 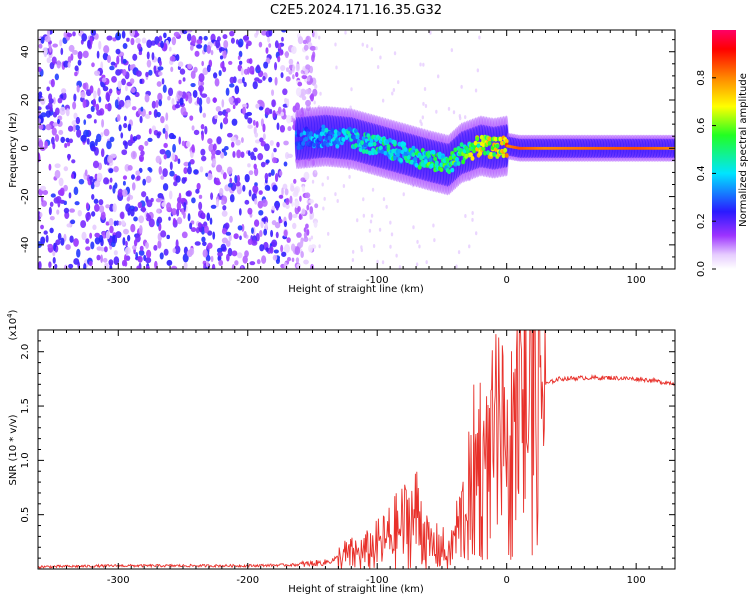 I want to click on y-tick-label: 1.0, so click(x=25, y=460).